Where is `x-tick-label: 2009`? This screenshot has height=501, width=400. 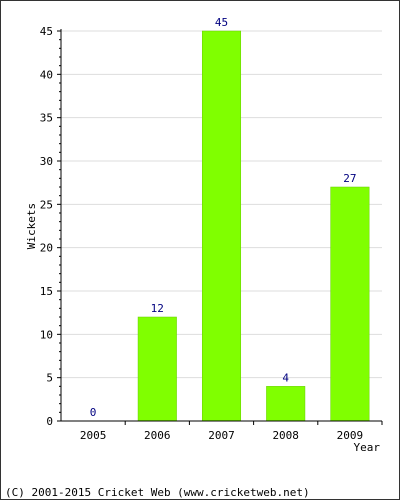
x-tick-label: 2009 is located at coordinates (350, 435).